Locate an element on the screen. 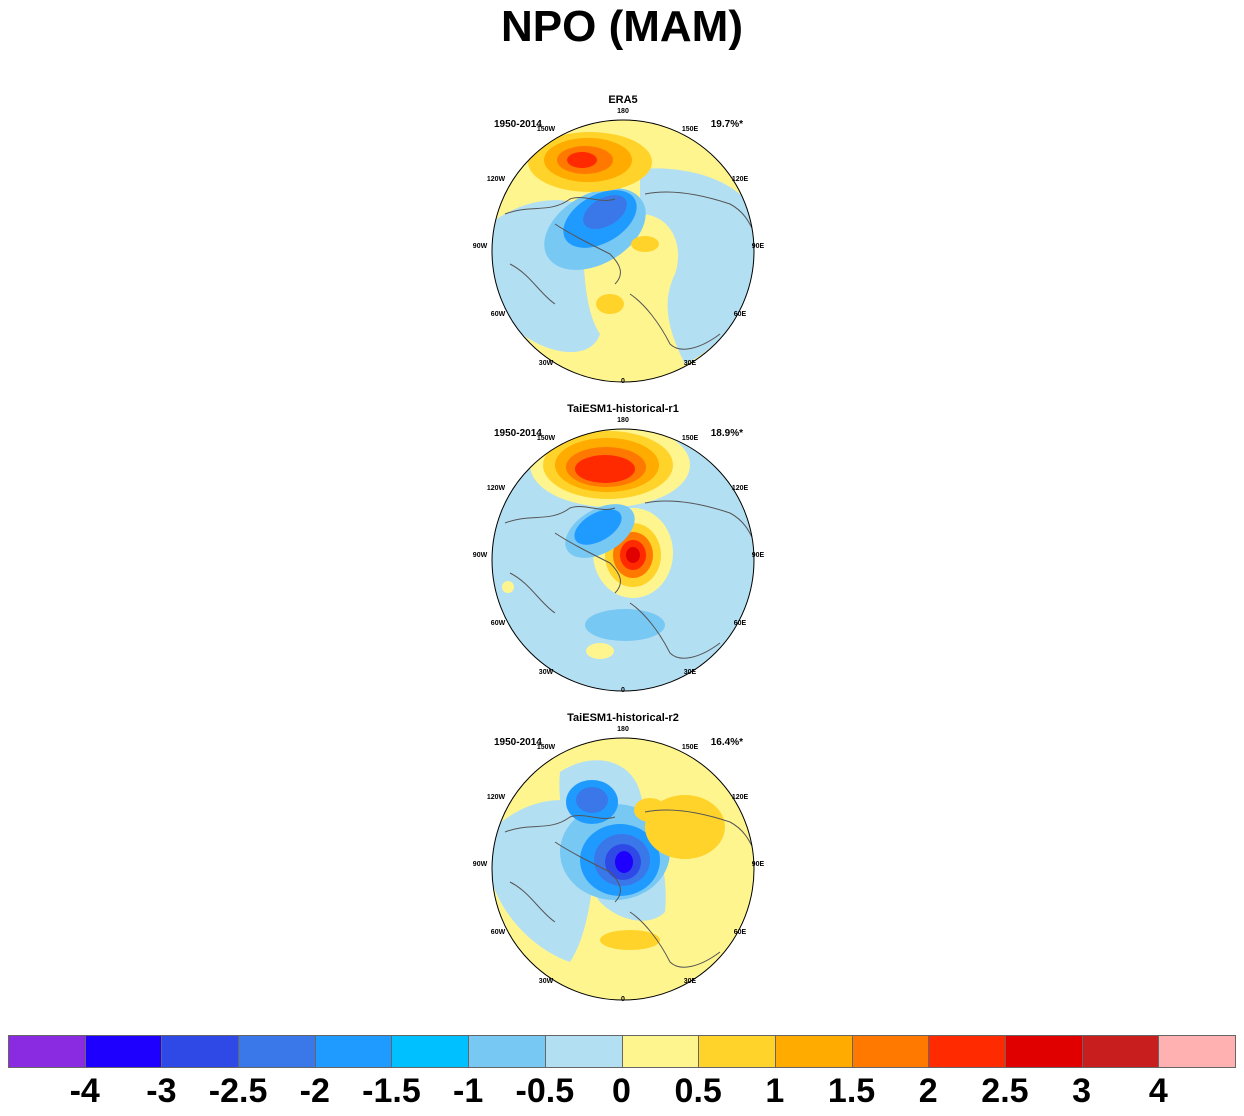 This screenshot has width=1244, height=1116. colorbar-tick-label: 1.5 is located at coordinates (851, 1091).